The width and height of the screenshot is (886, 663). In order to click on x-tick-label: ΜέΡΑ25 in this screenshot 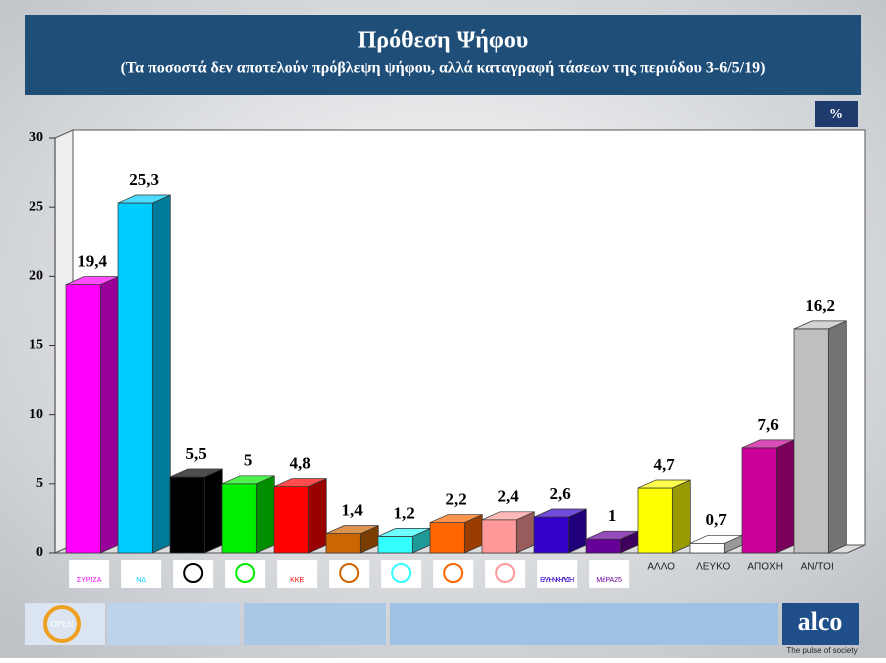, I will do `click(609, 580)`.